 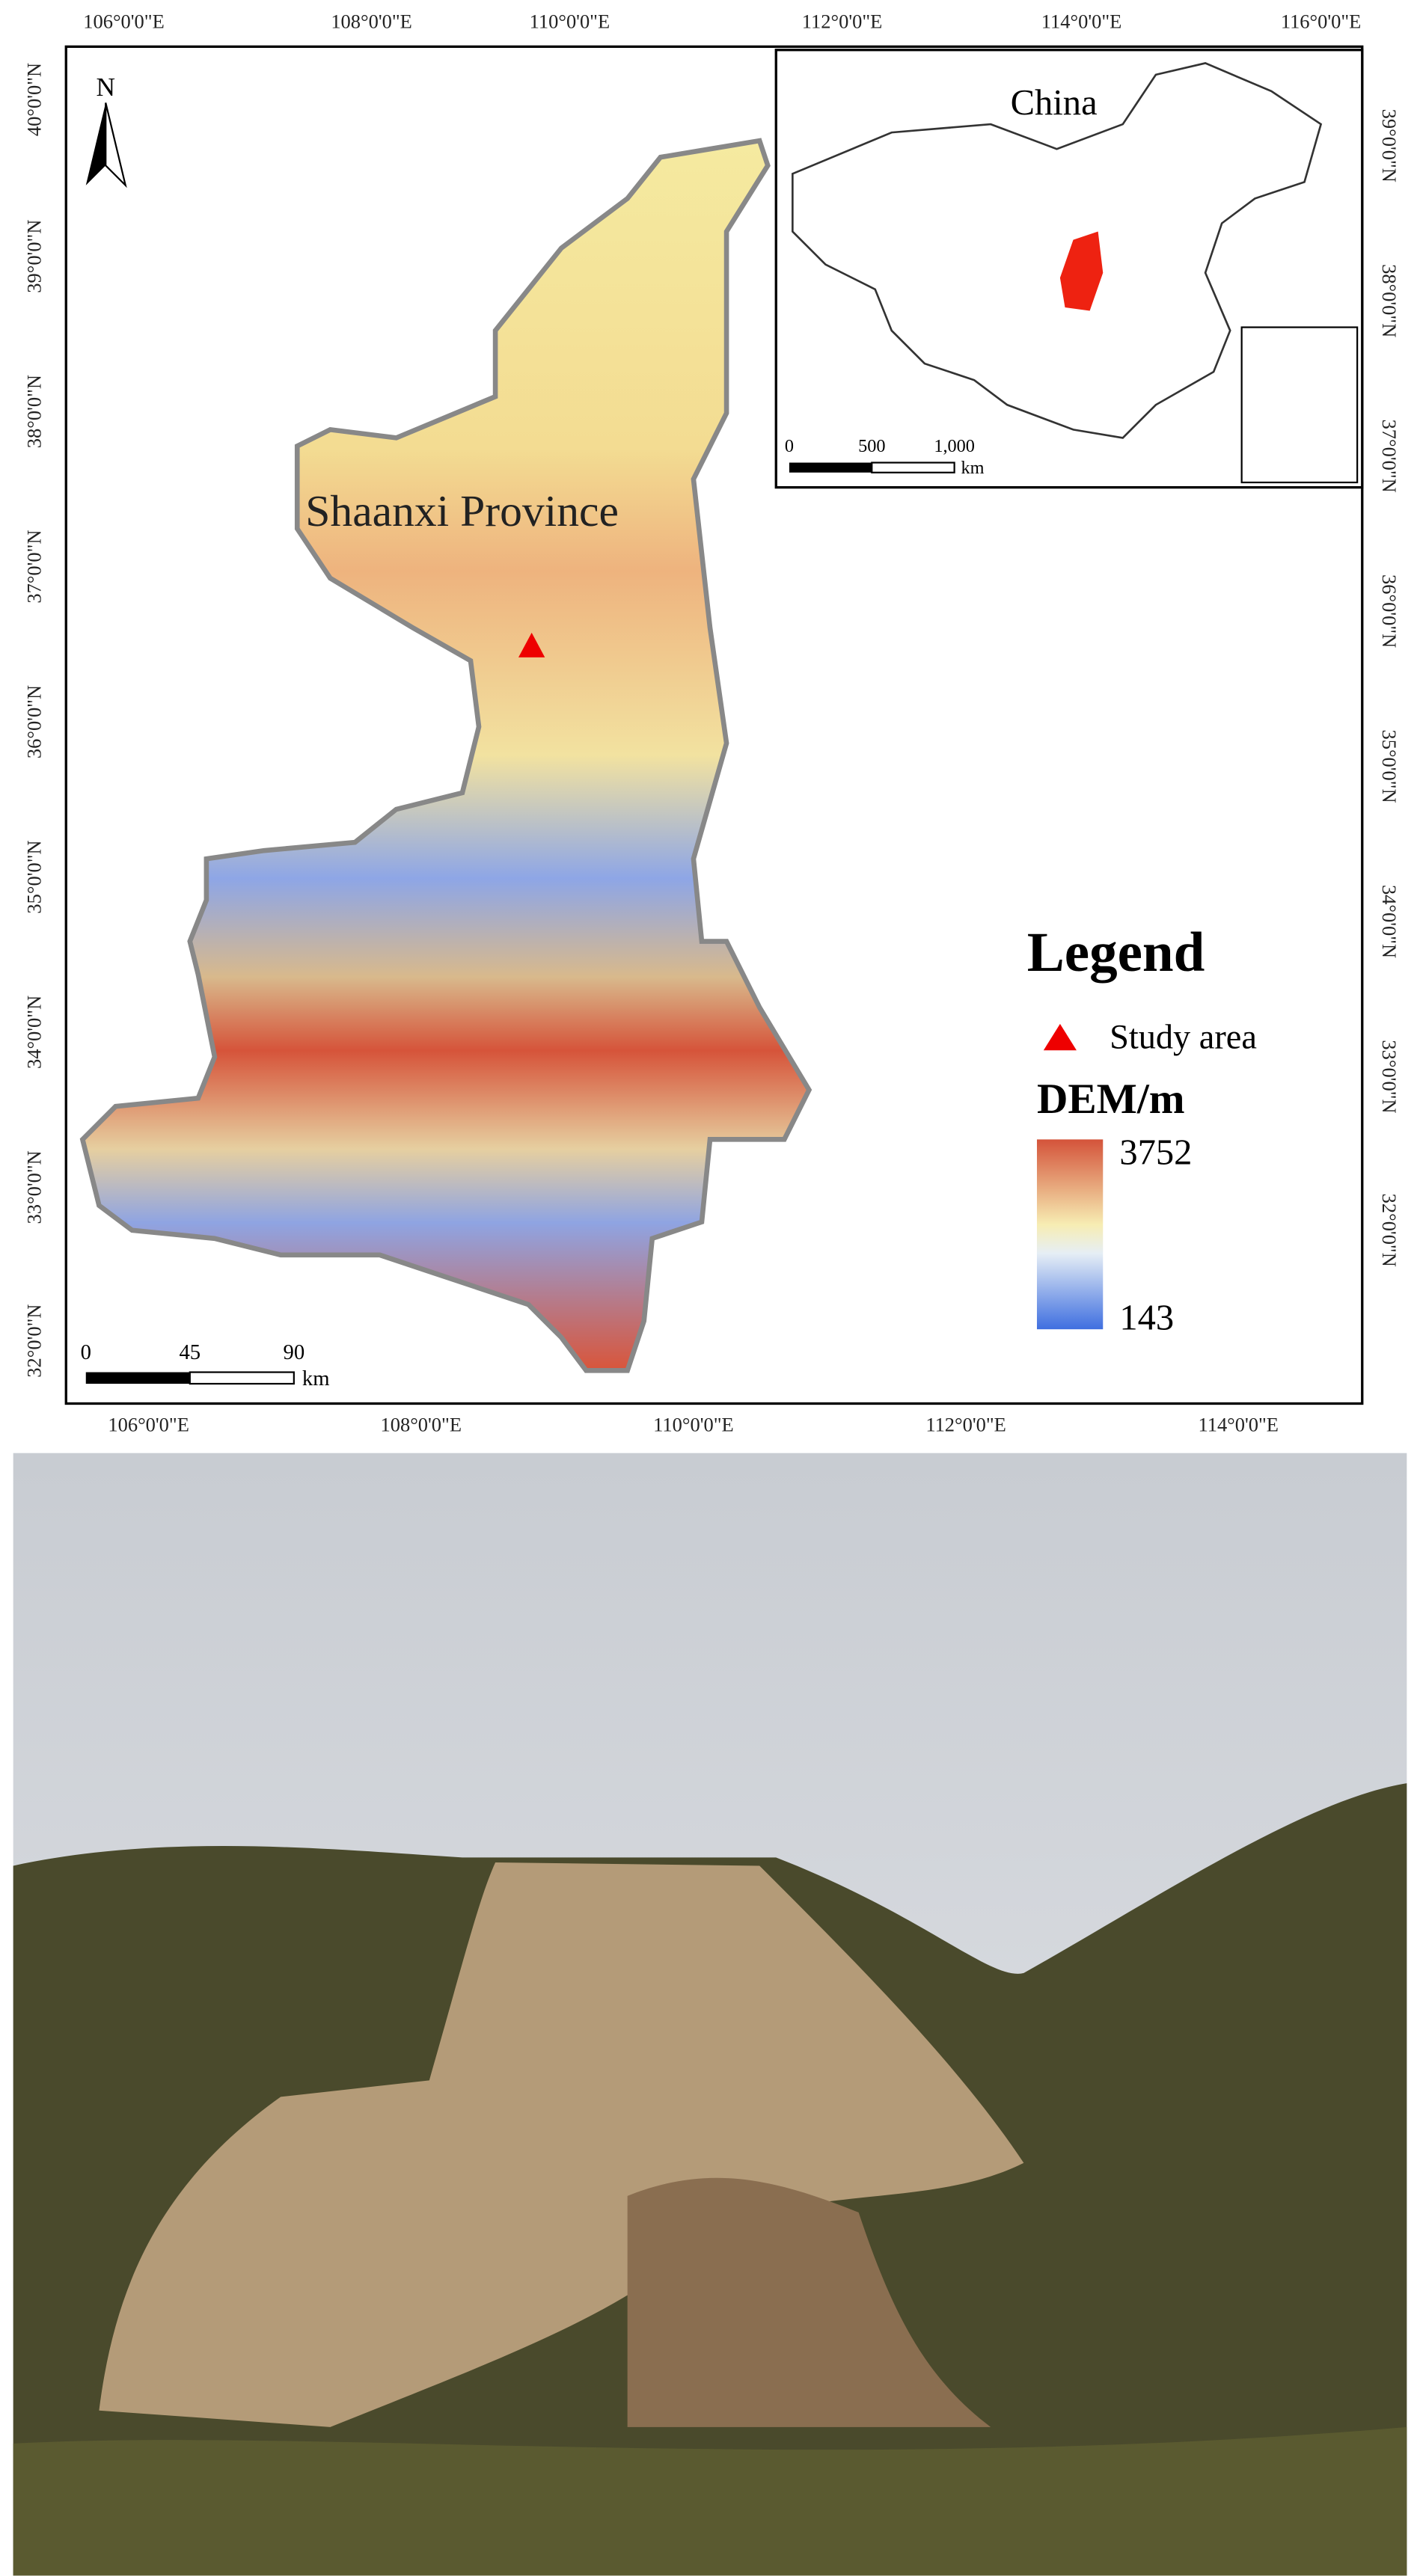 I want to click on bottom-coord-label: 108°0'0"E, so click(x=421, y=1424).